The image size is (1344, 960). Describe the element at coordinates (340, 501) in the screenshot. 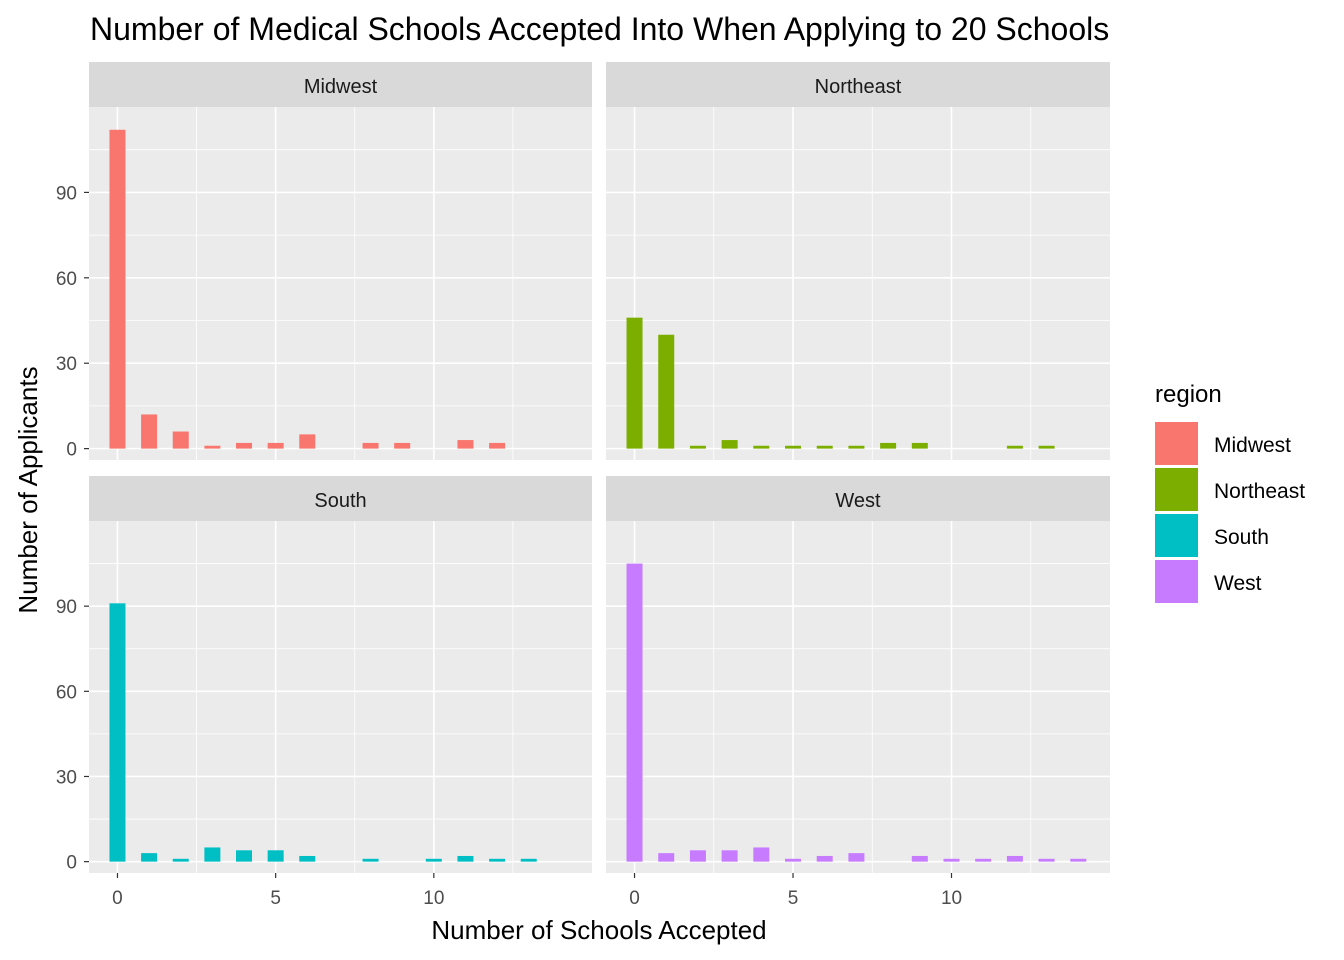

I see `facet-strip-label: South` at that location.